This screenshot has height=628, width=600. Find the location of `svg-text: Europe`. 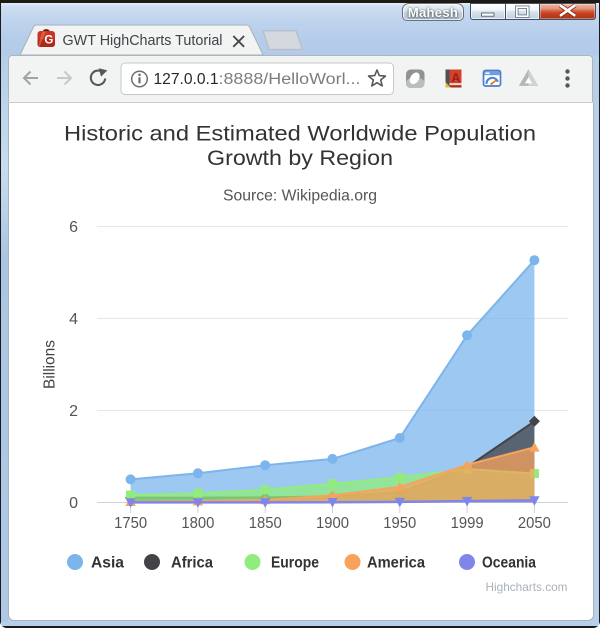

svg-text: Europe is located at coordinates (295, 563).